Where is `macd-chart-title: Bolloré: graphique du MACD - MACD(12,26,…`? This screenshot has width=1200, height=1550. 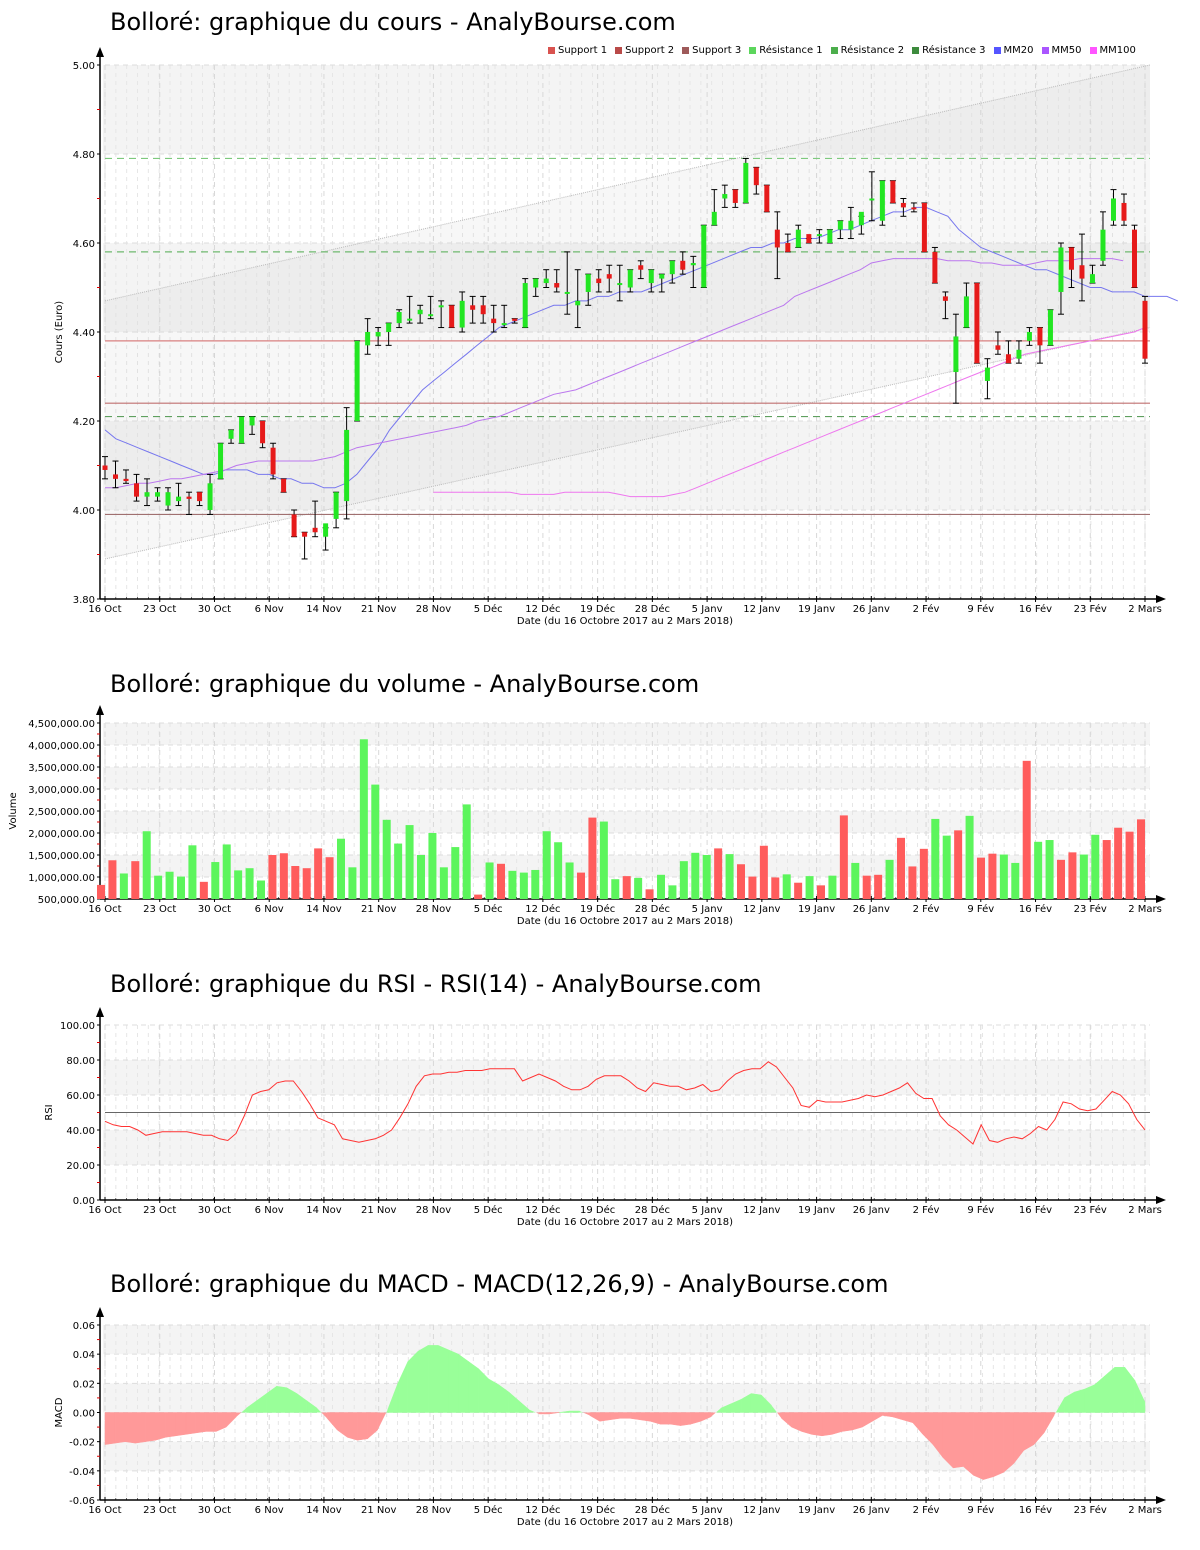
macd-chart-title: Bolloré: graphique du MACD - MACD(12,26,… is located at coordinates (499, 1284).